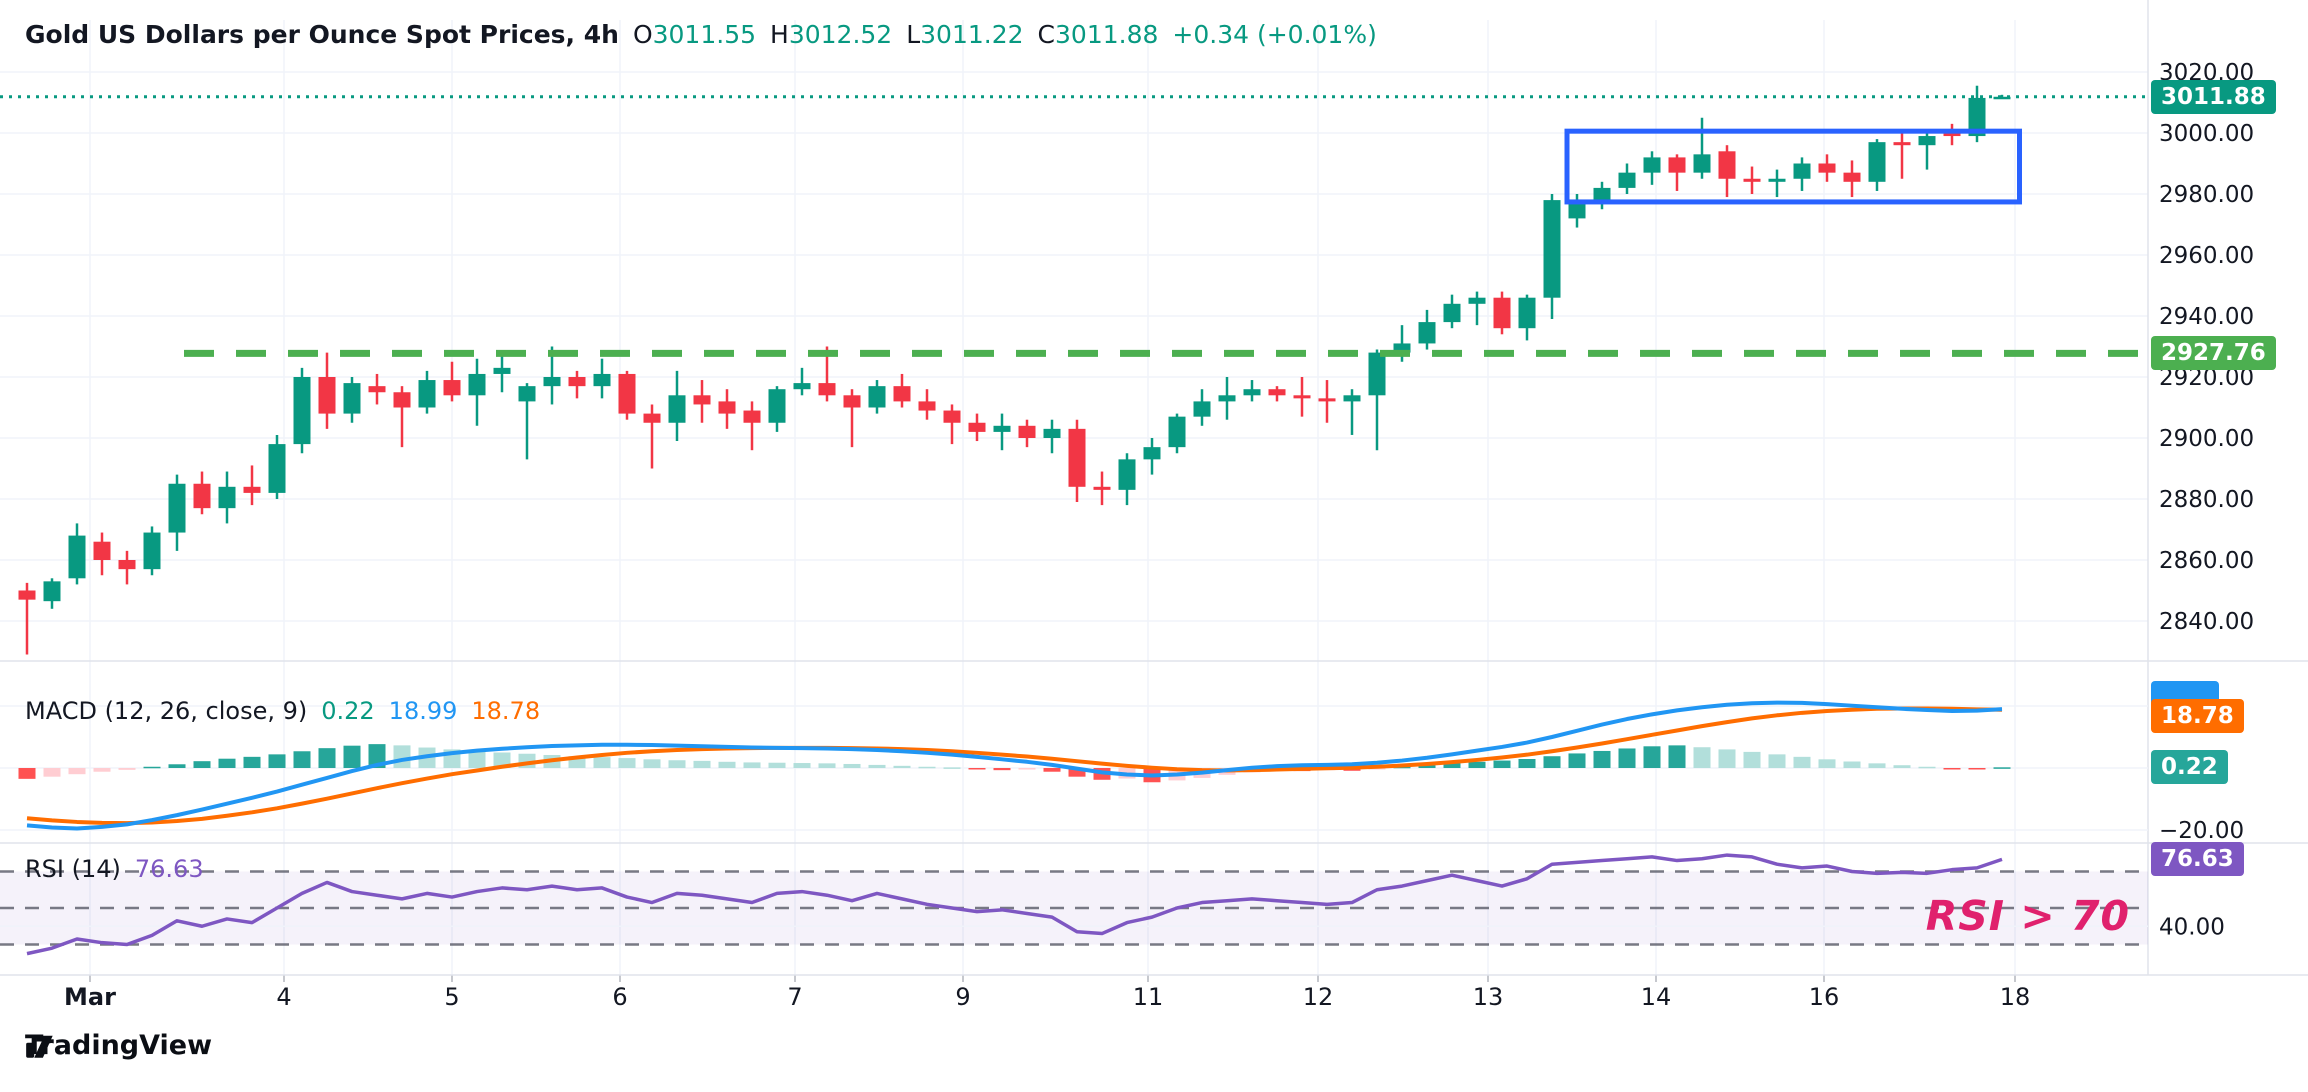 This screenshot has width=2308, height=1092. What do you see at coordinates (73, 869) in the screenshot?
I see `rsi-title: RSI (14)` at bounding box center [73, 869].